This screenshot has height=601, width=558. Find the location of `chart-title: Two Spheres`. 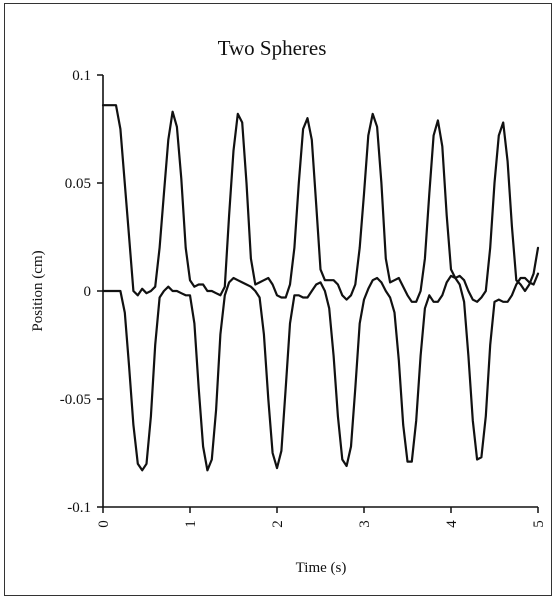

chart-title: Two Spheres is located at coordinates (272, 48).